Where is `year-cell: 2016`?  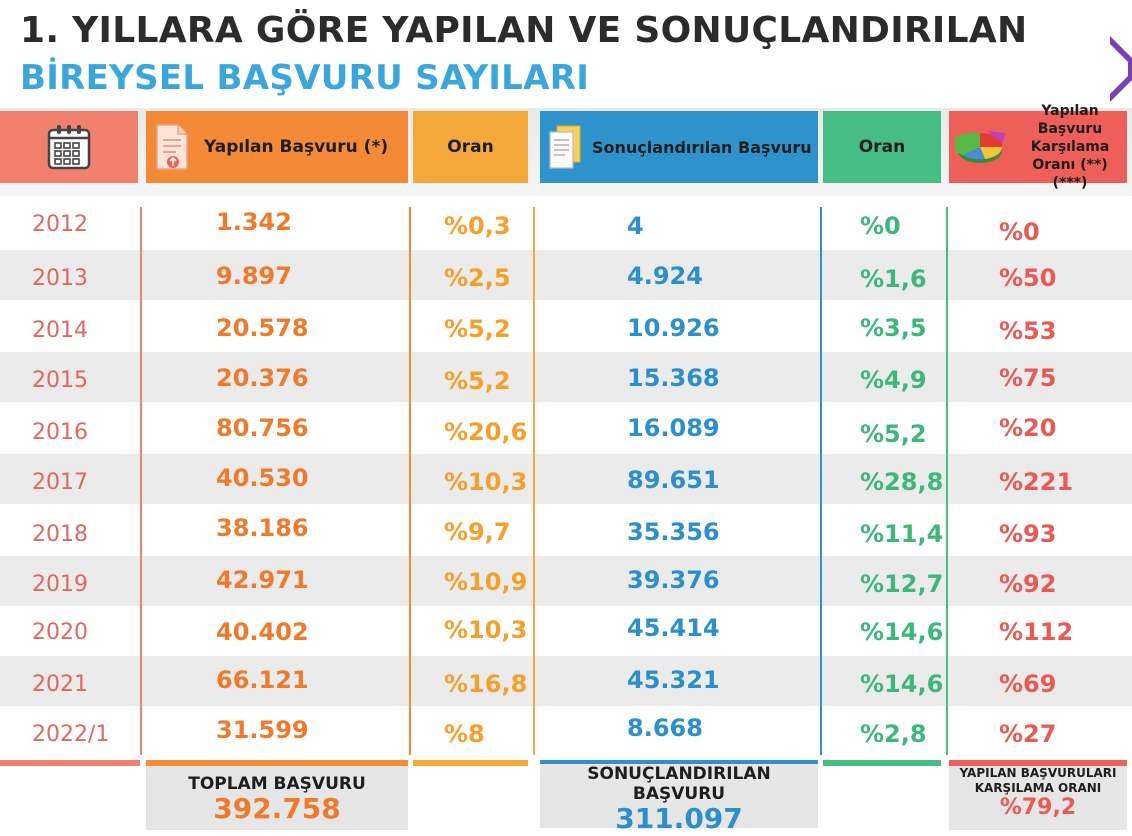 year-cell: 2016 is located at coordinates (60, 432).